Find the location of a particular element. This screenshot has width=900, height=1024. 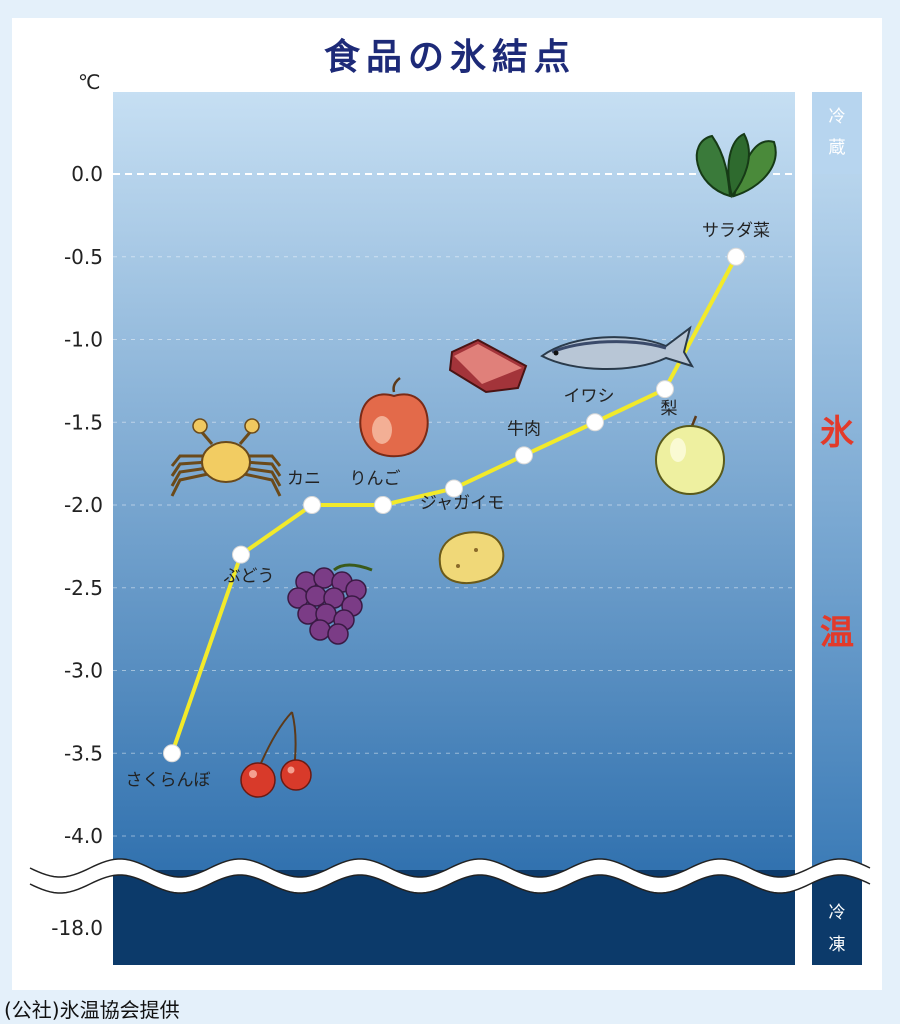

cherry-icon is located at coordinates (276, 754).